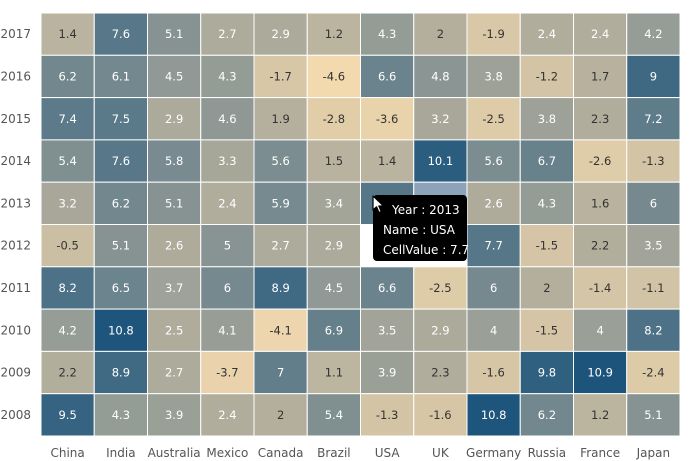 The height and width of the screenshot is (461, 692). Describe the element at coordinates (600, 453) in the screenshot. I see `x-tick-label: France` at that location.